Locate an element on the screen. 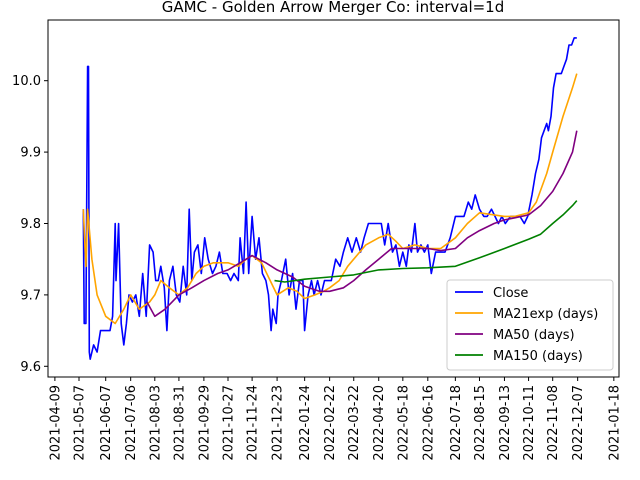 This screenshot has width=640, height=480. legend-box is located at coordinates (530, 325).